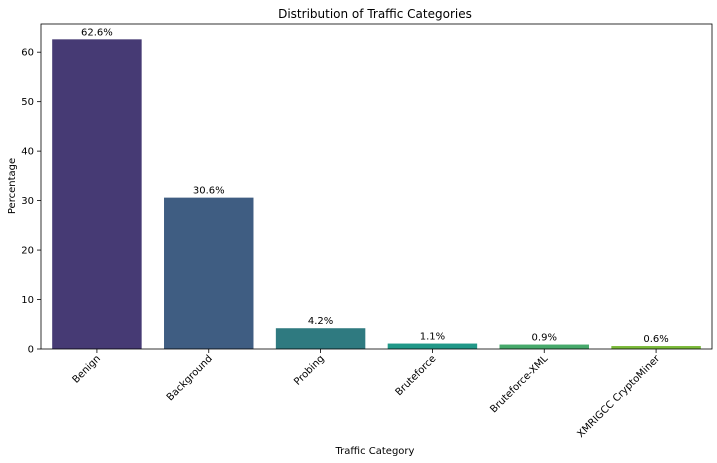  I want to click on x-tick-label: Bruteforce, so click(416, 375).